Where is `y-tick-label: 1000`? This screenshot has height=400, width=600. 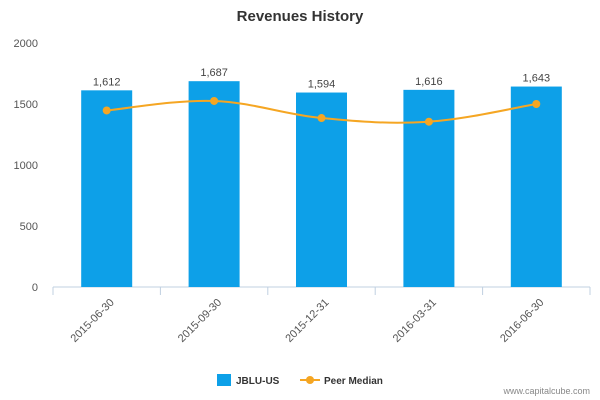 y-tick-label: 1000 is located at coordinates (26, 166).